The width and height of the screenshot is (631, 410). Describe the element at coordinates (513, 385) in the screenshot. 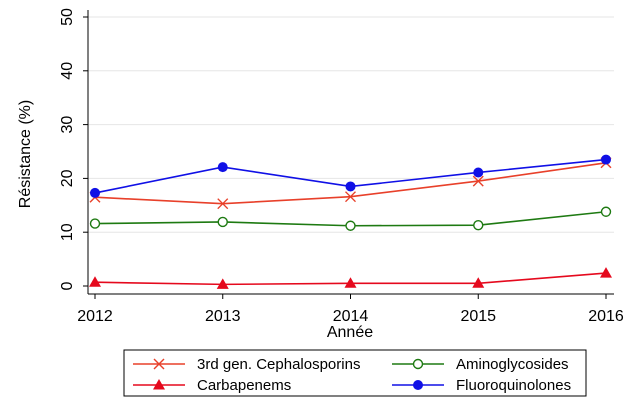

I see `legend-label: Fluoroquinolones` at that location.